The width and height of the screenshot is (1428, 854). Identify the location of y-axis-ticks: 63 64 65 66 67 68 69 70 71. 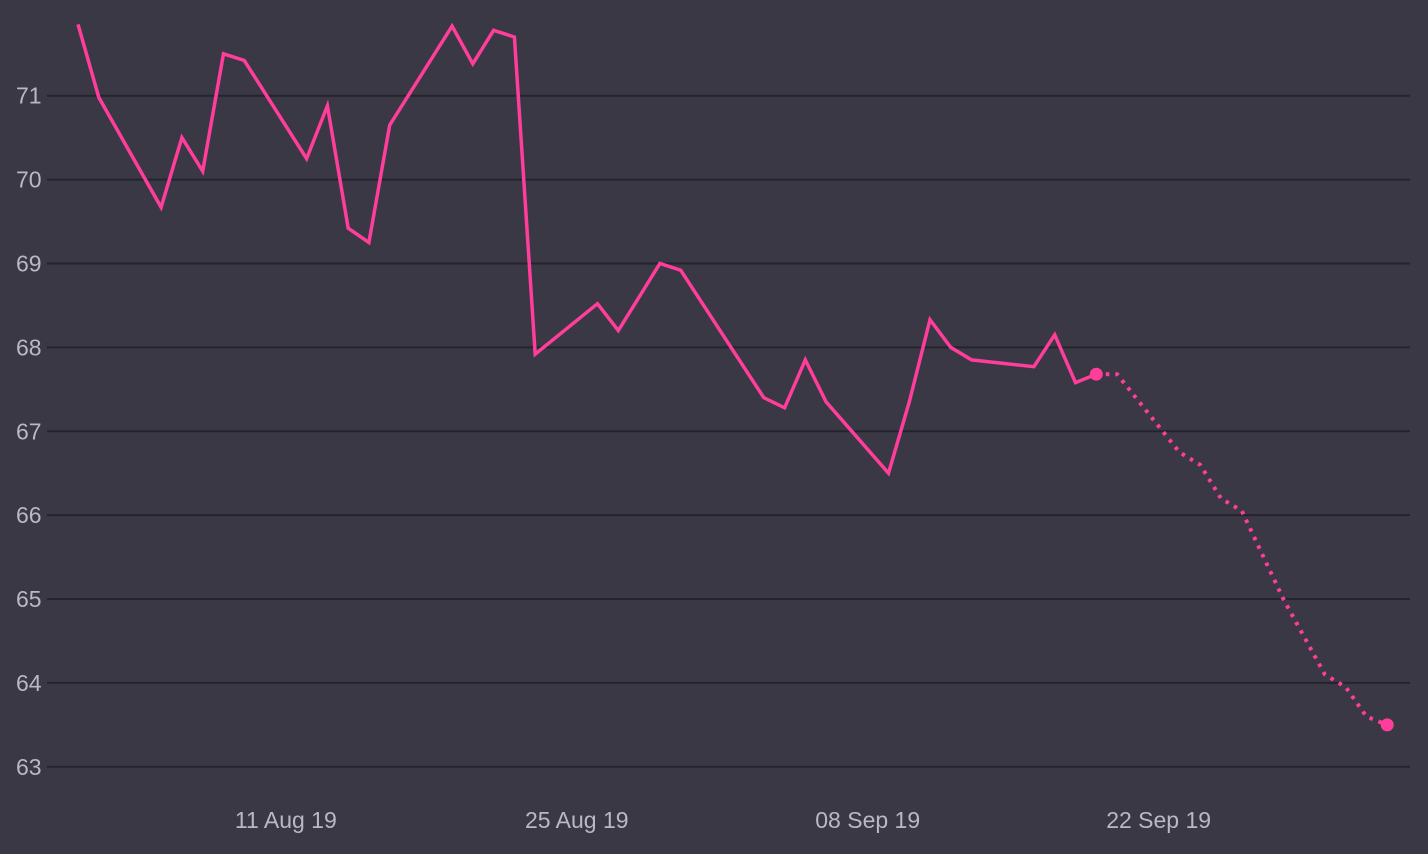
(29, 431).